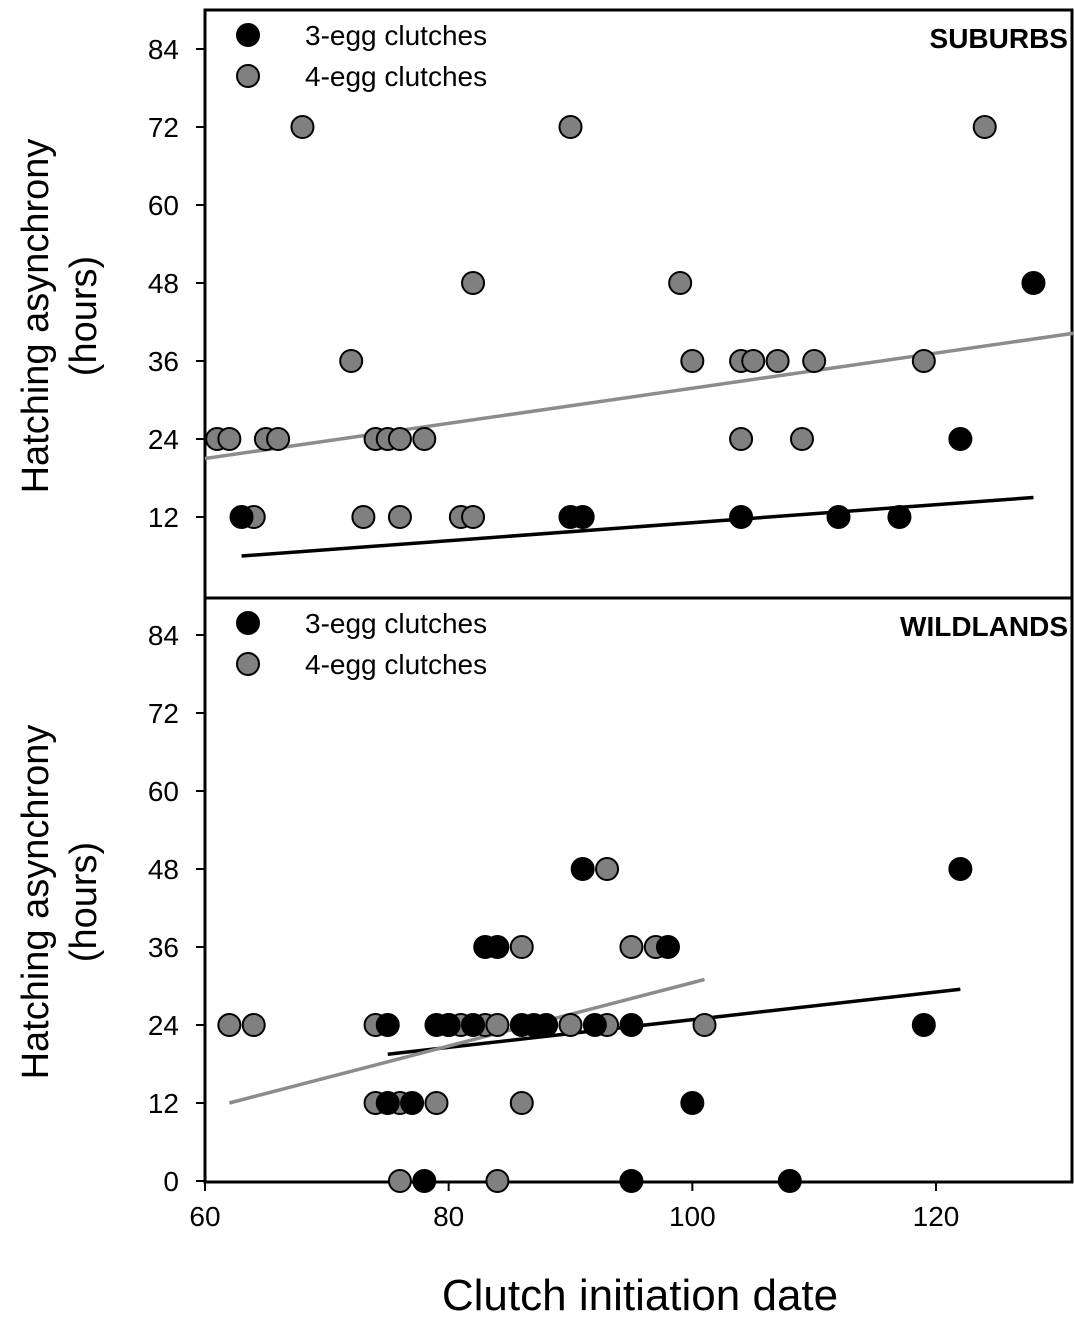 This screenshot has height=1322, width=1074. I want to click on x-tick-label: 120, so click(936, 1216).